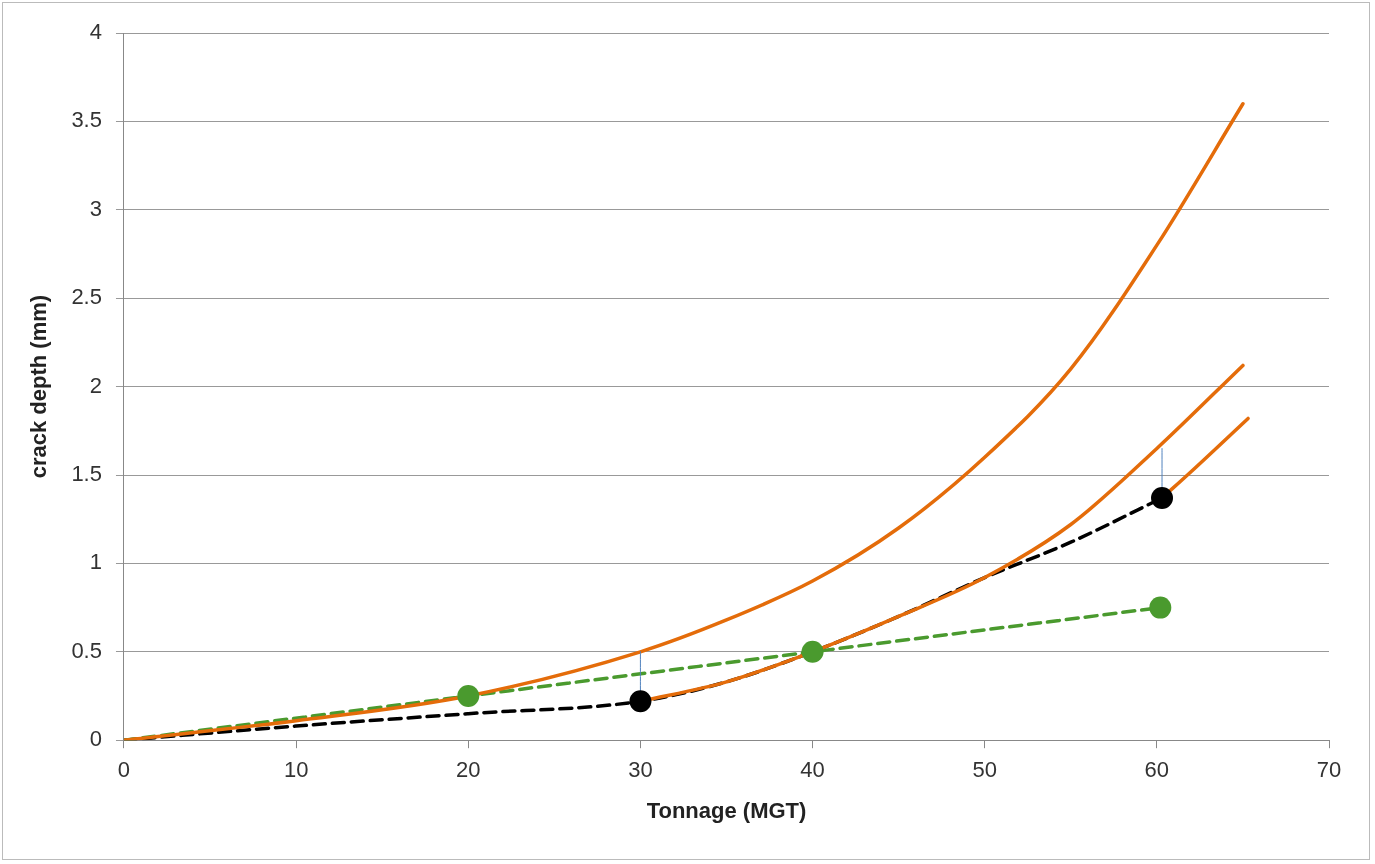  What do you see at coordinates (95, 739) in the screenshot?
I see `y-tick-label: 0` at bounding box center [95, 739].